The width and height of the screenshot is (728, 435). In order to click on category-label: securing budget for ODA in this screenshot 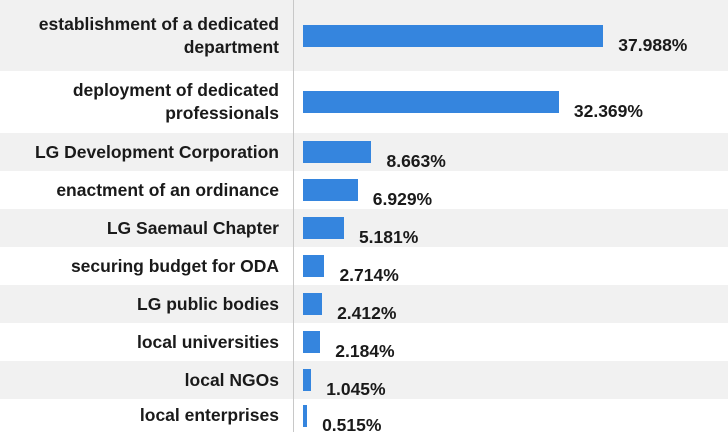, I will do `click(174, 265)`.